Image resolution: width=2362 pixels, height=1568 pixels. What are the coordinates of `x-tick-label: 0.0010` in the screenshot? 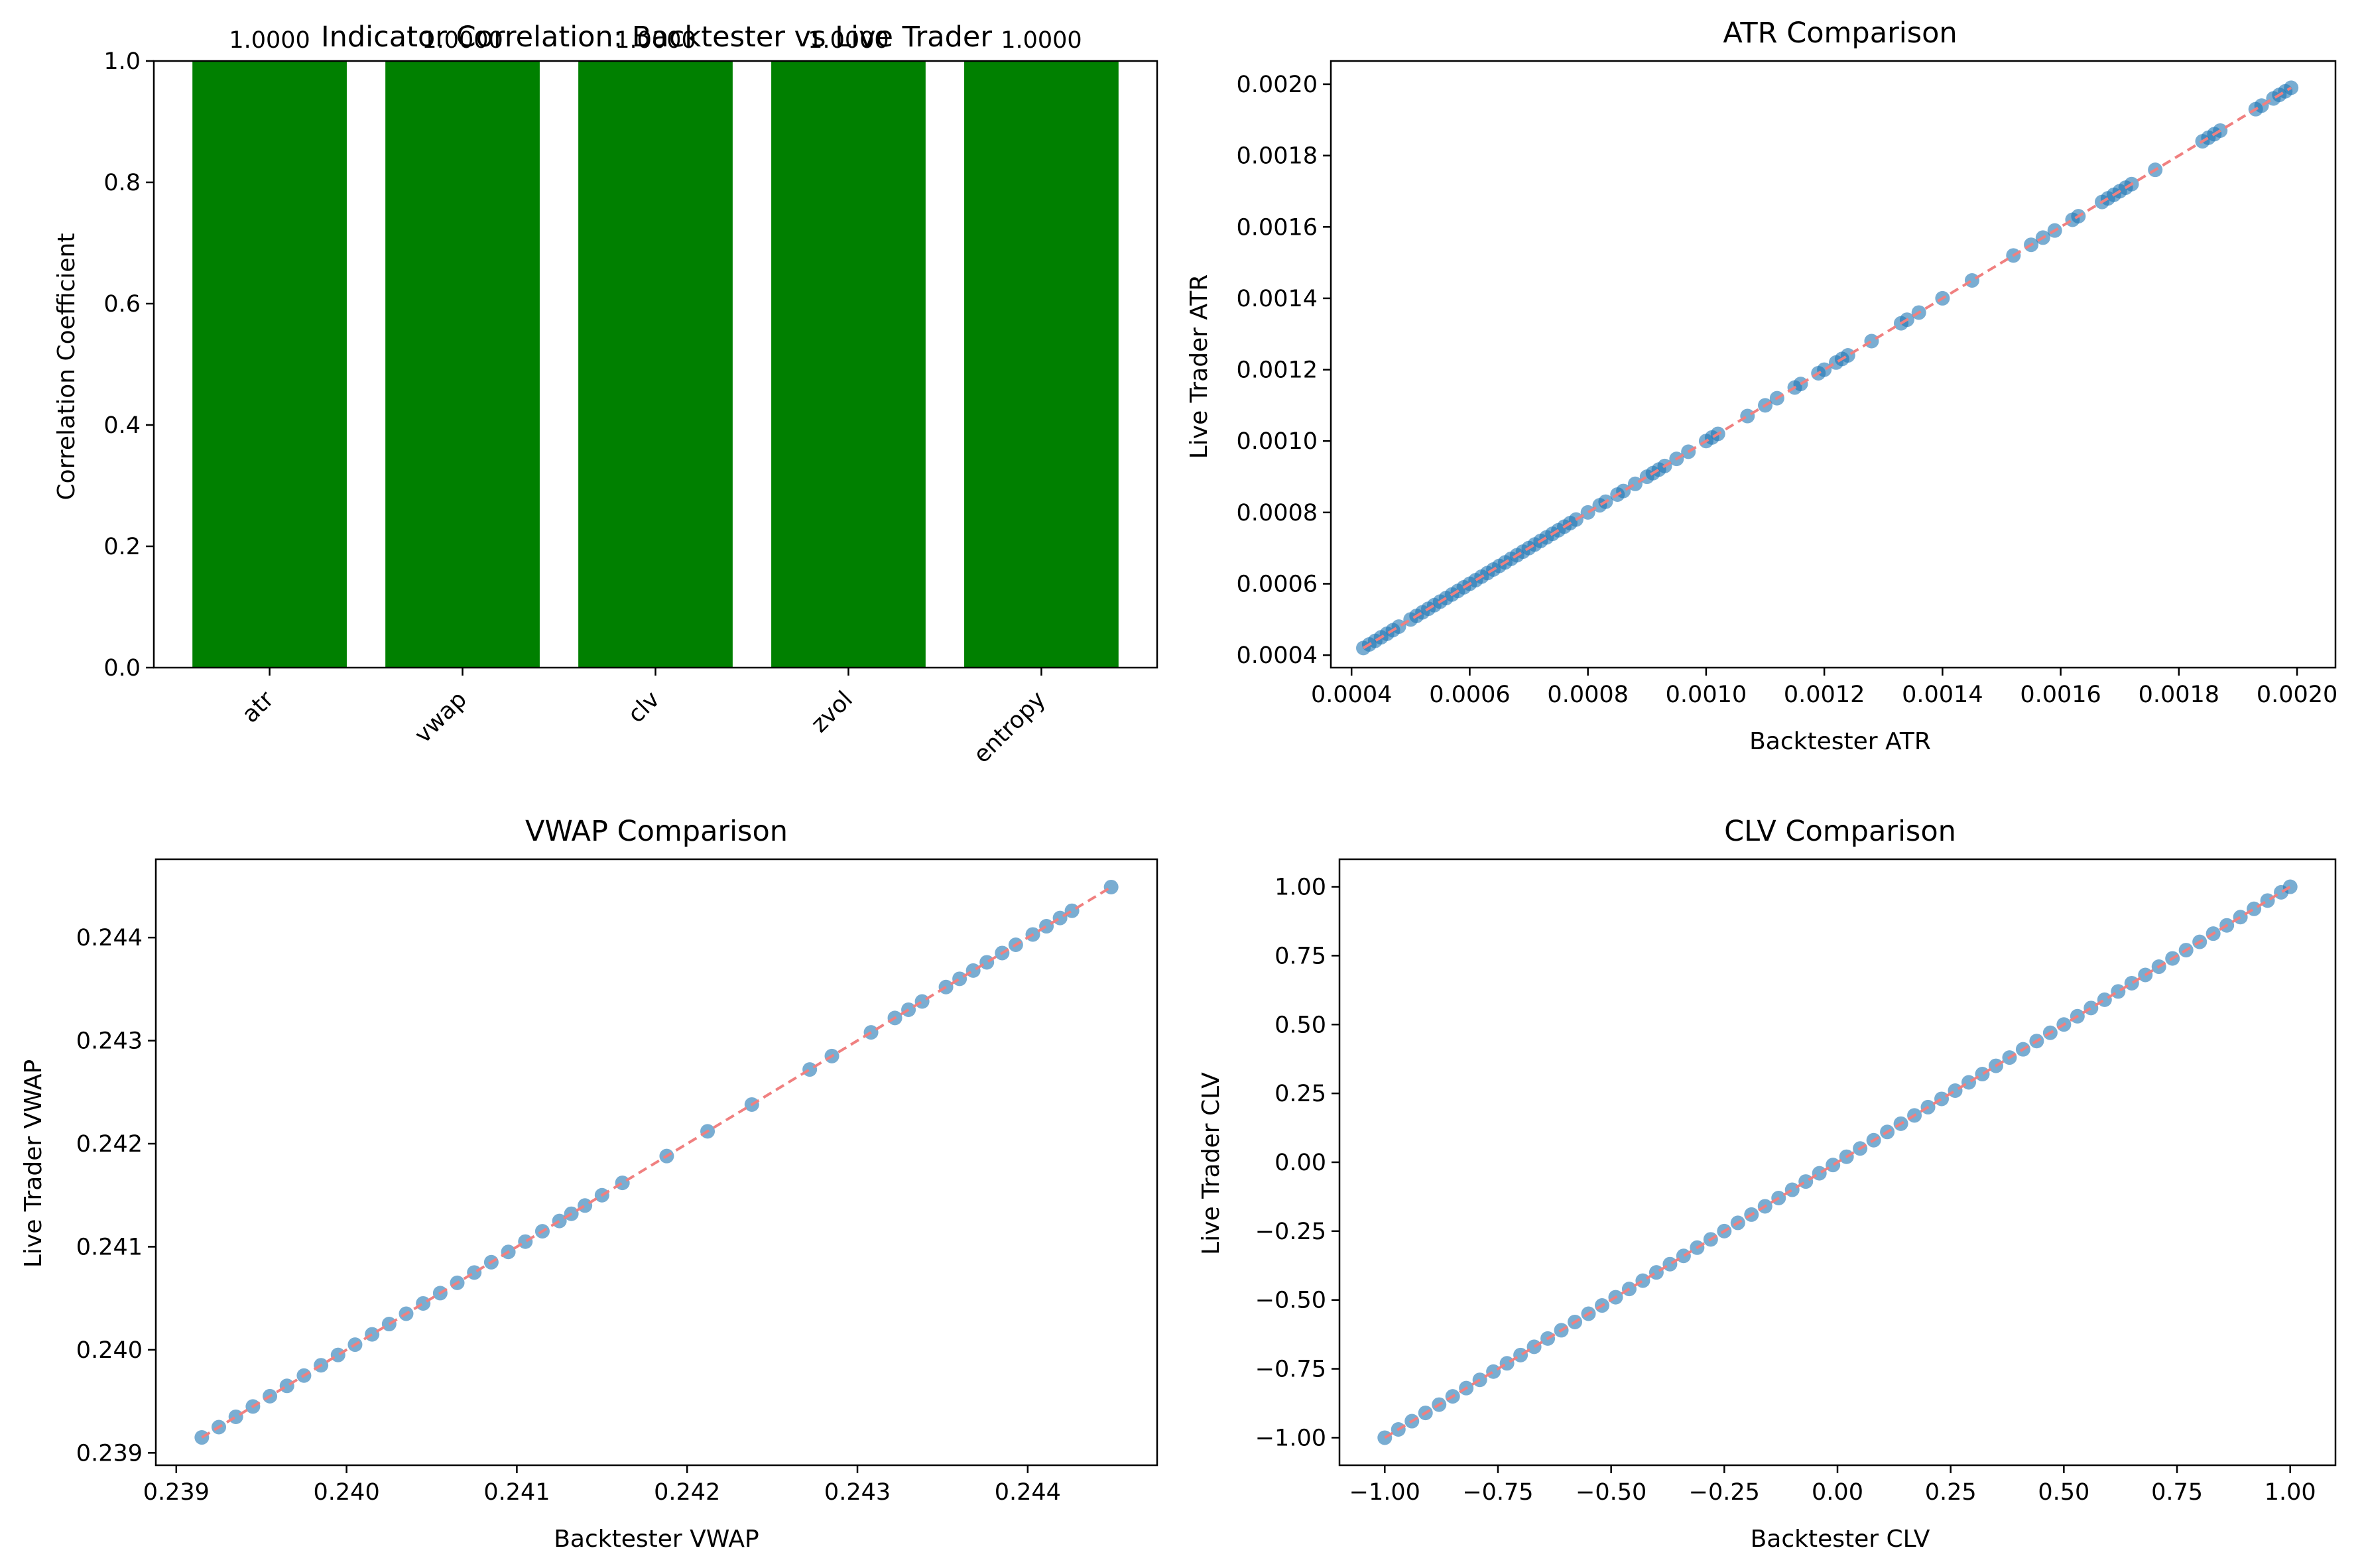 It's located at (1707, 695).